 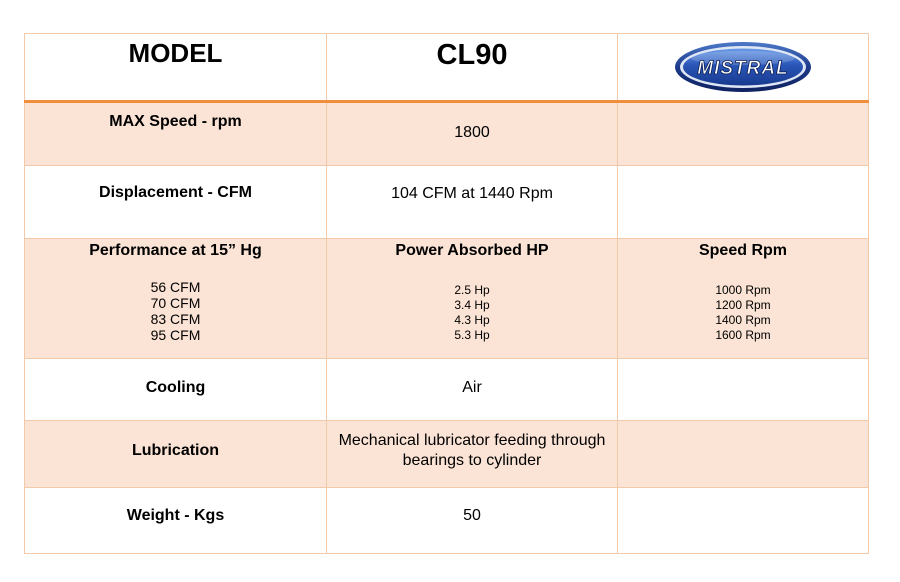 I want to click on model-label: MODEL, so click(x=175, y=53).